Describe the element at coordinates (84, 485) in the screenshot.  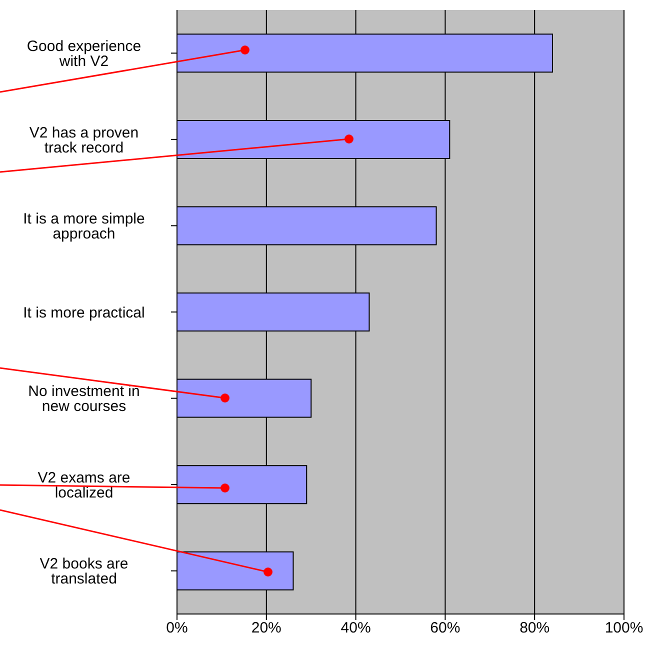
I see `y-tick-label: V2 exams are localized` at that location.